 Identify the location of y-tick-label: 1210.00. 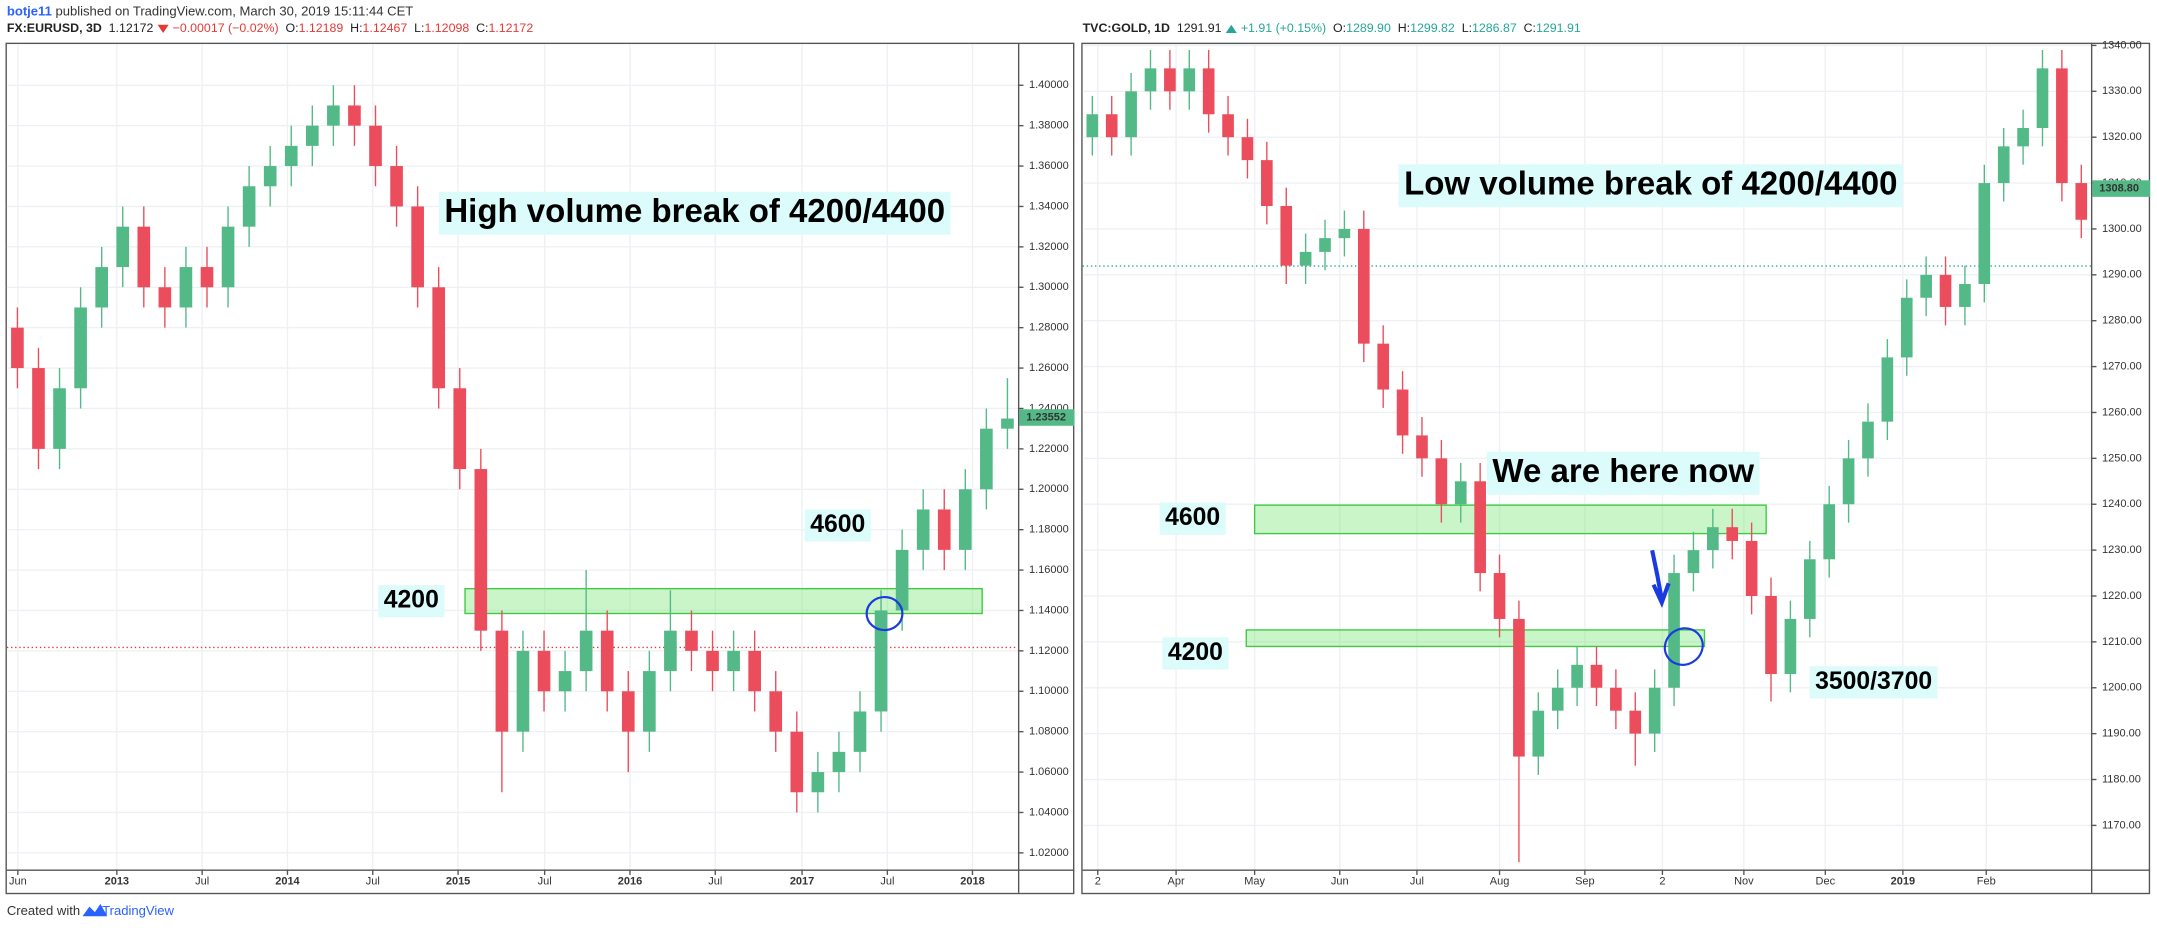
(2122, 642).